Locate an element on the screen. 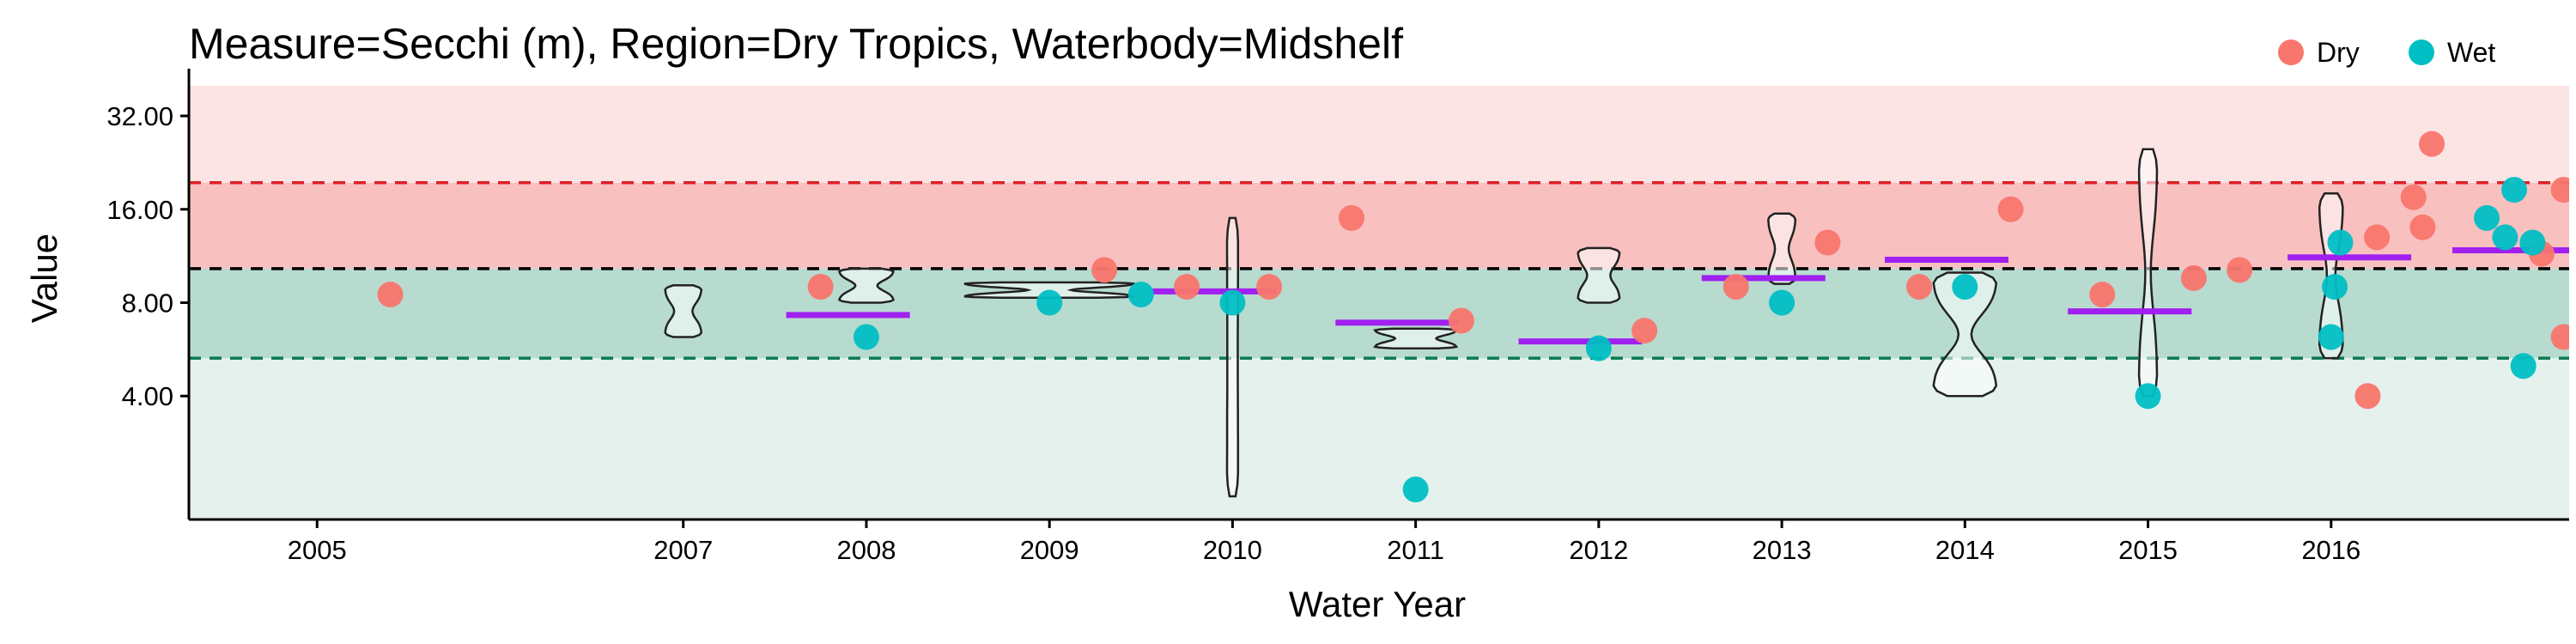 This screenshot has width=2576, height=644. legend-label-wet: Wet is located at coordinates (2471, 52).